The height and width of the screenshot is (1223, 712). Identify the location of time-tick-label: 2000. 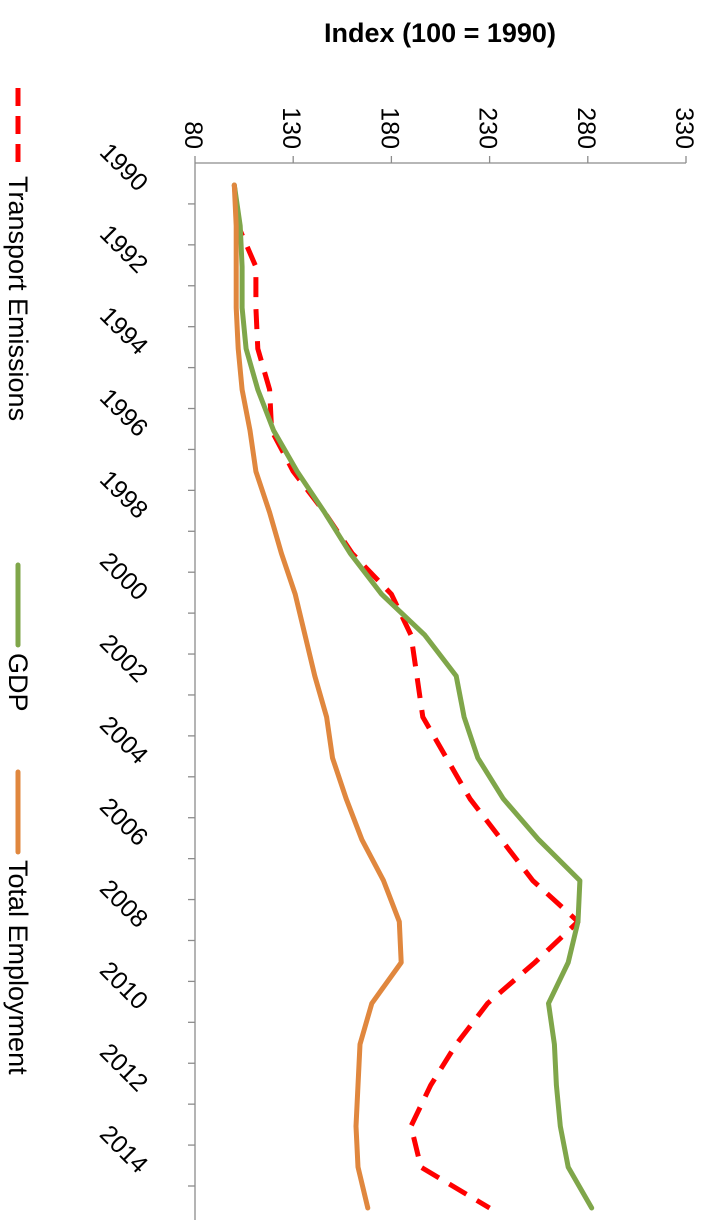
(123, 576).